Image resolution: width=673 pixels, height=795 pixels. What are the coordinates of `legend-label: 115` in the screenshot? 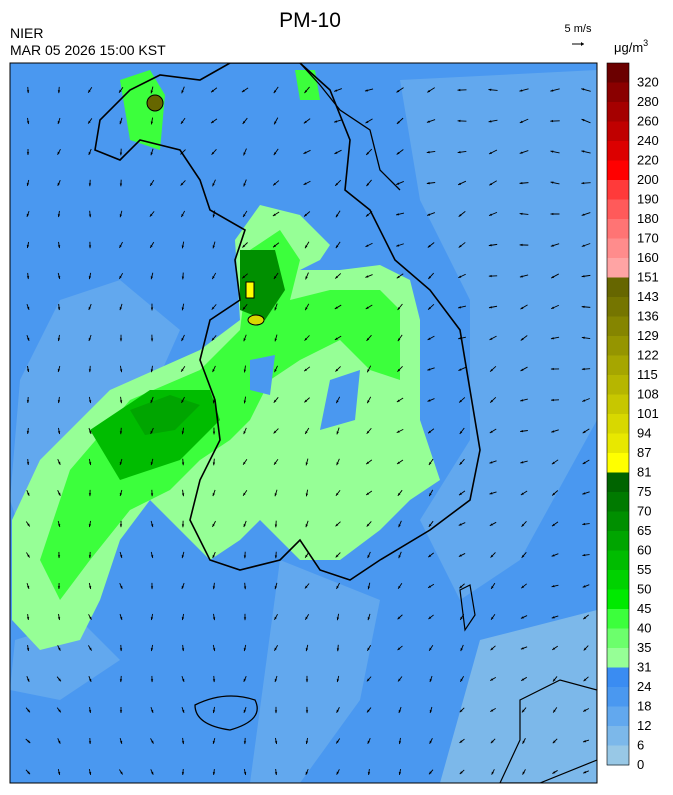 It's located at (647, 374).